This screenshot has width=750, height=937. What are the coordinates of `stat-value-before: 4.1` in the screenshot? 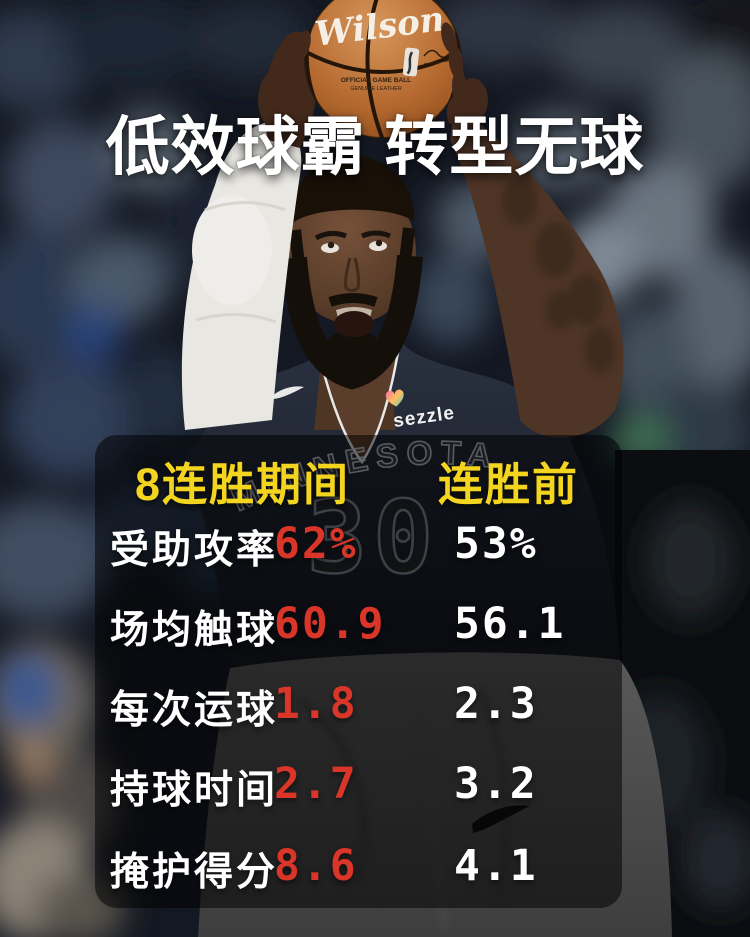 It's located at (496, 866).